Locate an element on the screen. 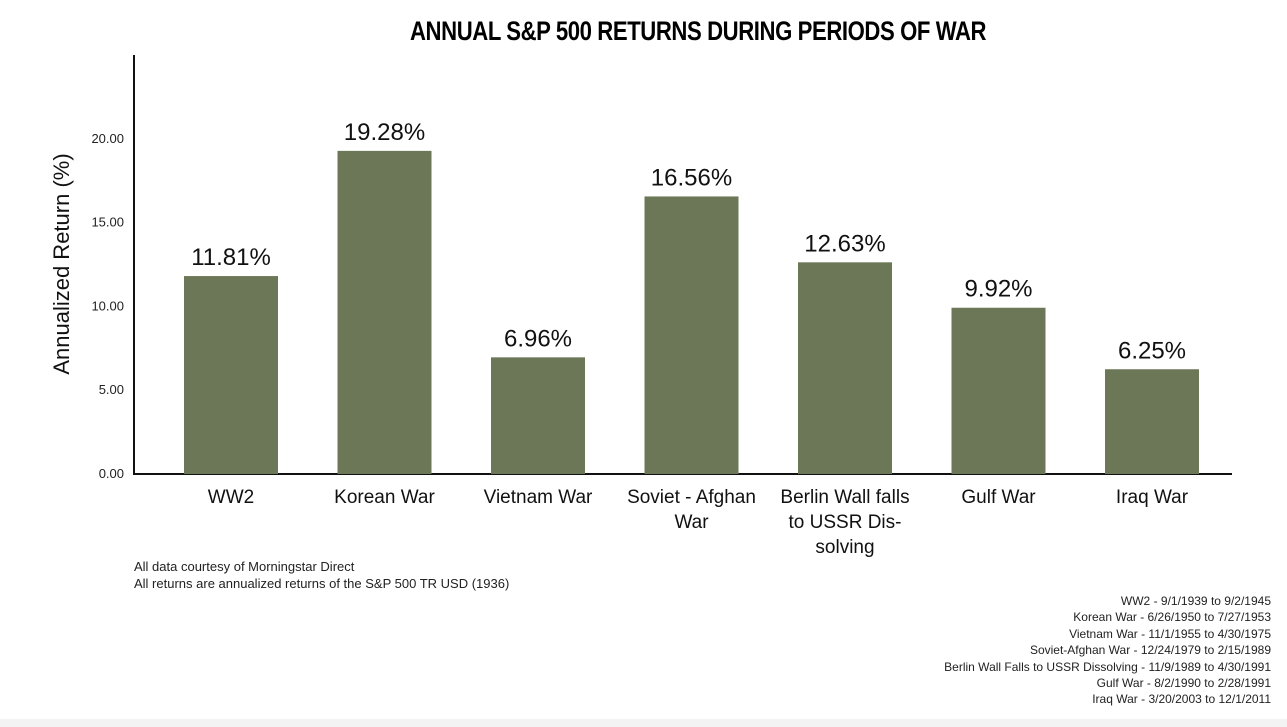 This screenshot has height=727, width=1287. y-ticks: 0.00 5.00 10.00 15.00 20.00 is located at coordinates (107, 306).